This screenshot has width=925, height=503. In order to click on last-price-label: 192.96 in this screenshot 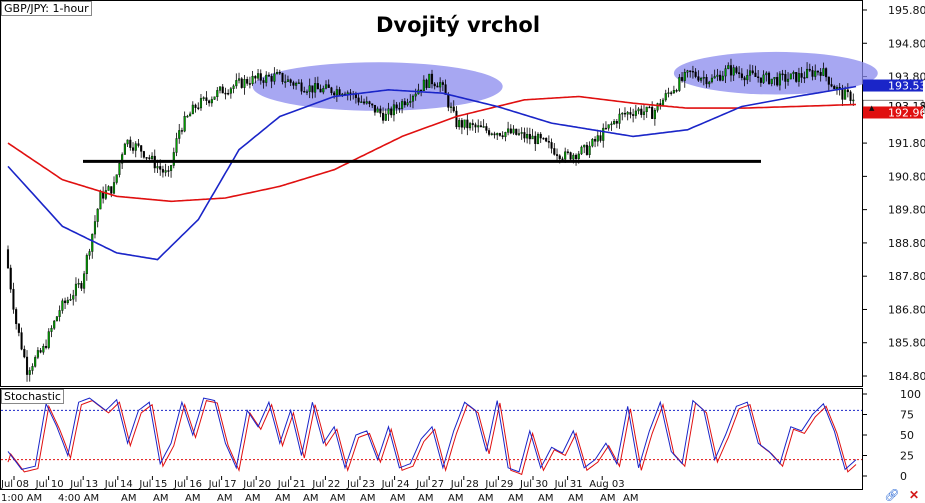, I will do `click(906, 112)`.